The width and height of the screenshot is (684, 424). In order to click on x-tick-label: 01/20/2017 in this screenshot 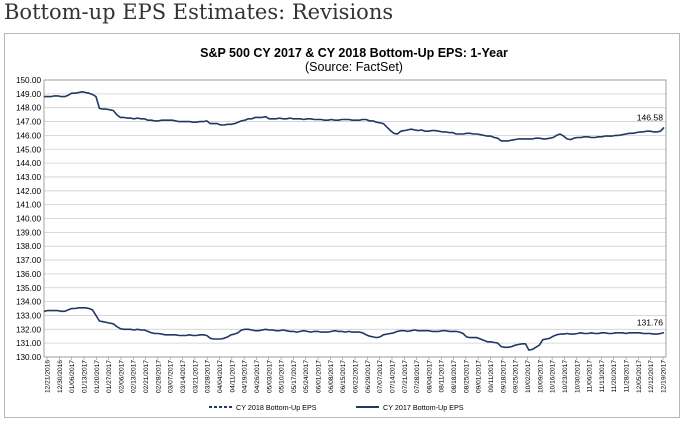, I will do `click(97, 376)`.